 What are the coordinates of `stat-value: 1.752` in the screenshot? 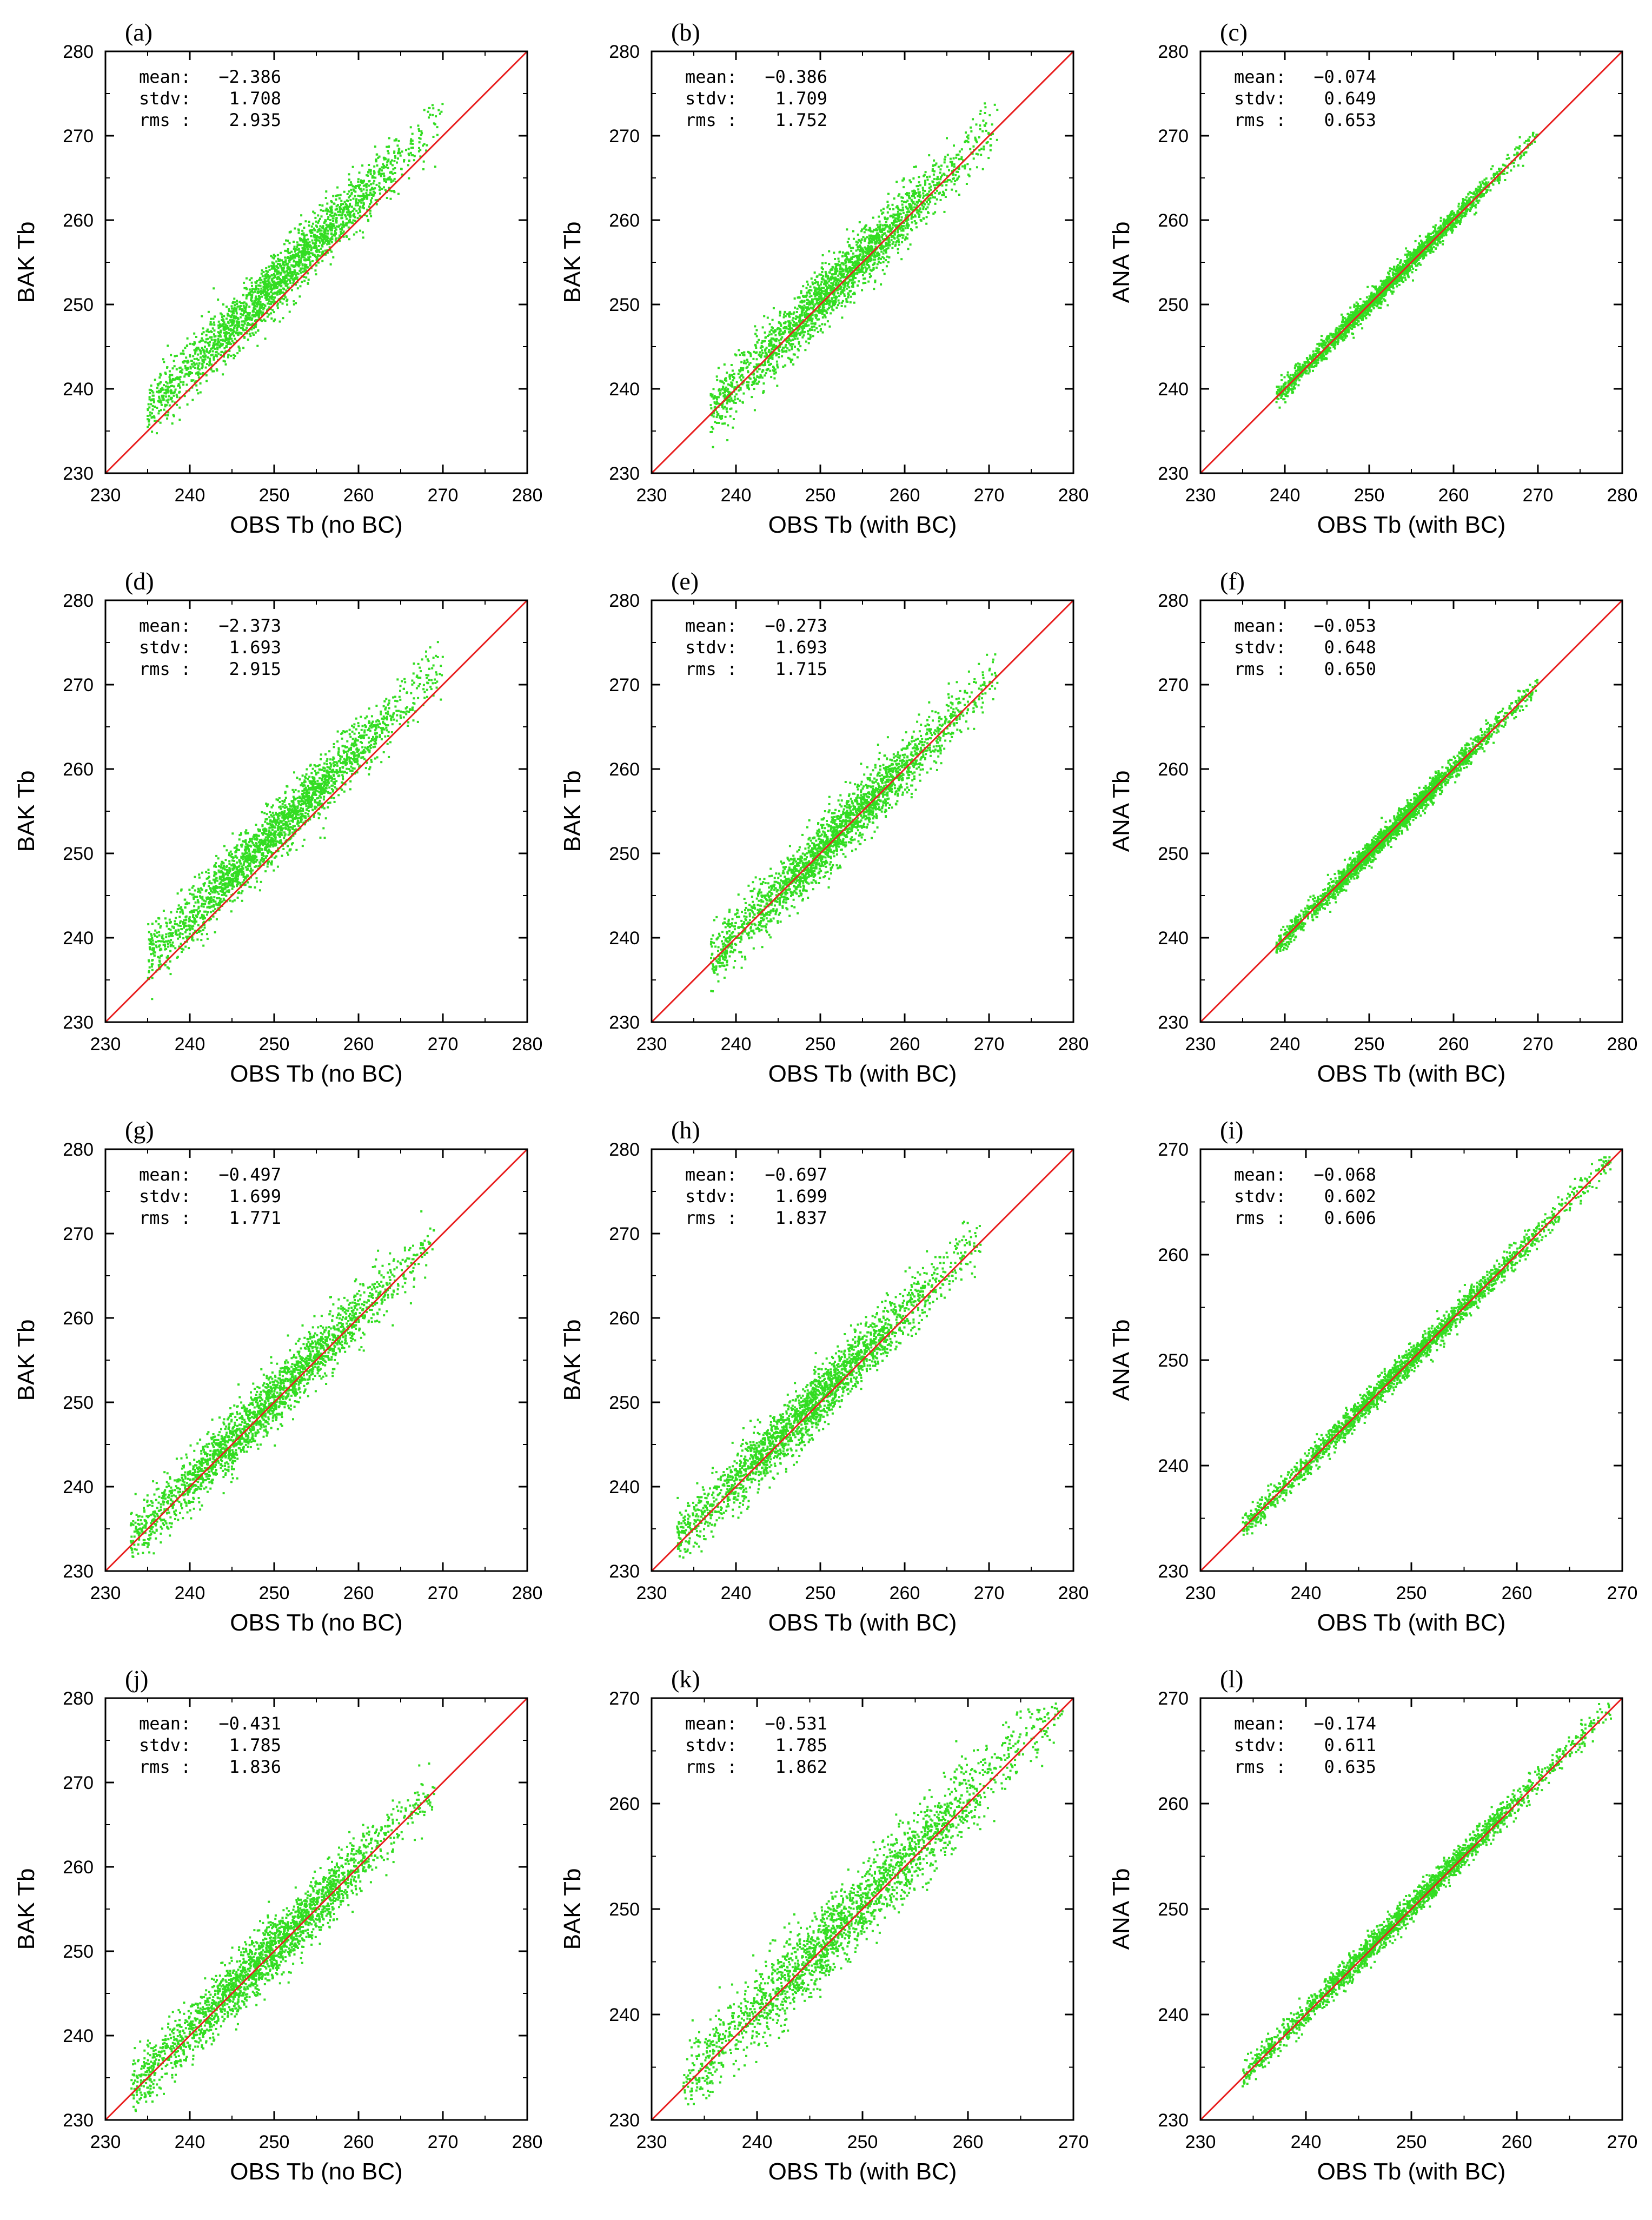 It's located at (801, 120).